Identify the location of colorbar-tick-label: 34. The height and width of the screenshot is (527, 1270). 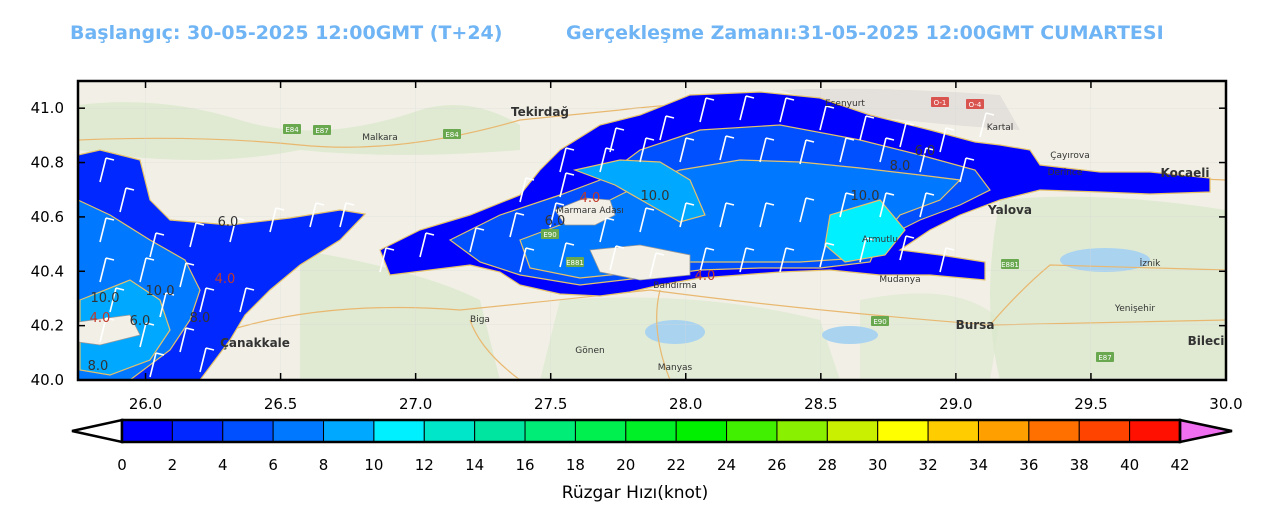
(978, 465).